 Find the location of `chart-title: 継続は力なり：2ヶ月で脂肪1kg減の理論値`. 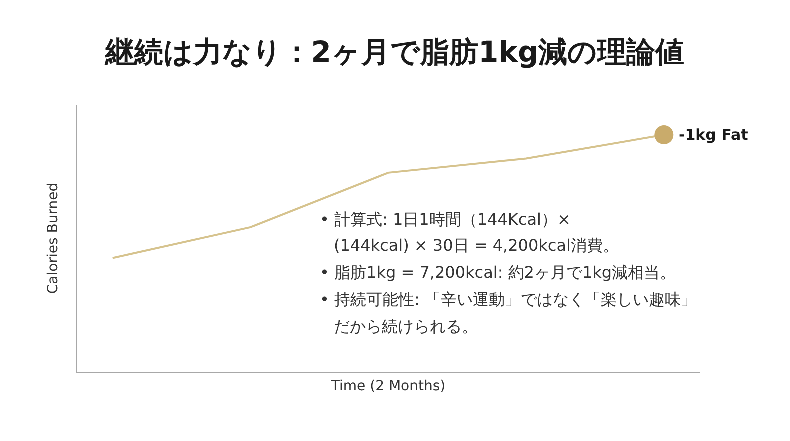

chart-title: 継続は力なり：2ヶ月で脂肪1kg減の理論値 is located at coordinates (394, 52).